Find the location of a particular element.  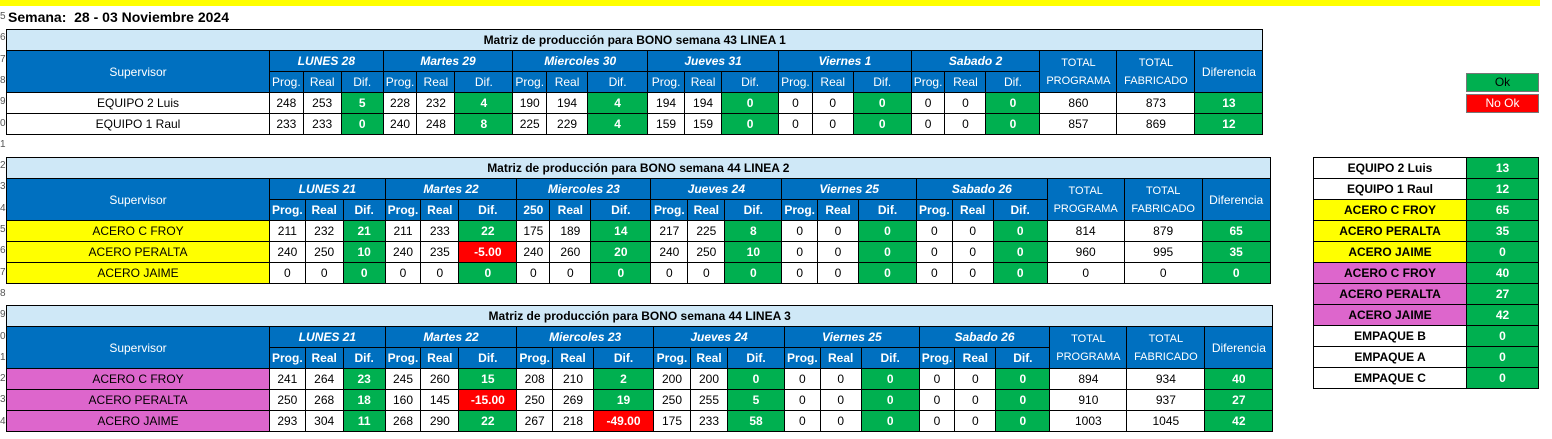

real-cell: 232 is located at coordinates (324, 231).